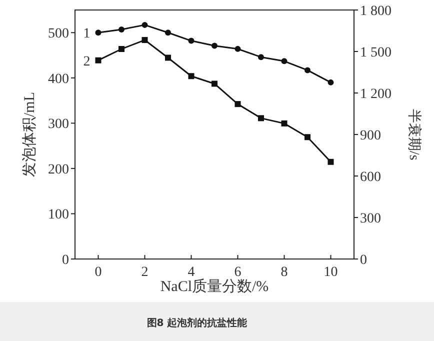  Describe the element at coordinates (86, 34) in the screenshot. I see `series-label: 1` at that location.